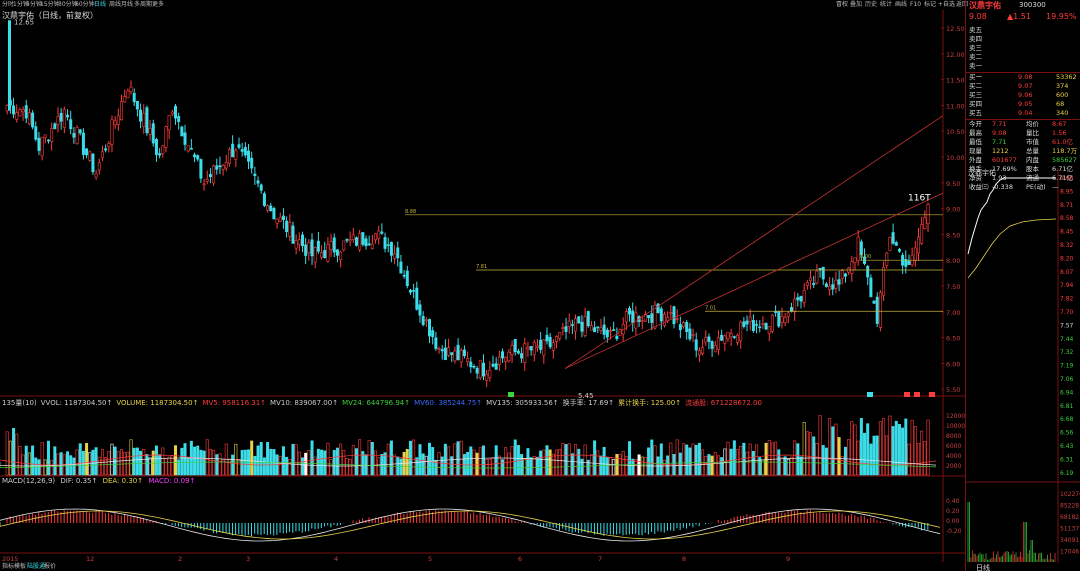  Describe the element at coordinates (143, 4) in the screenshot. I see `period-tab-9: 多周期` at that location.